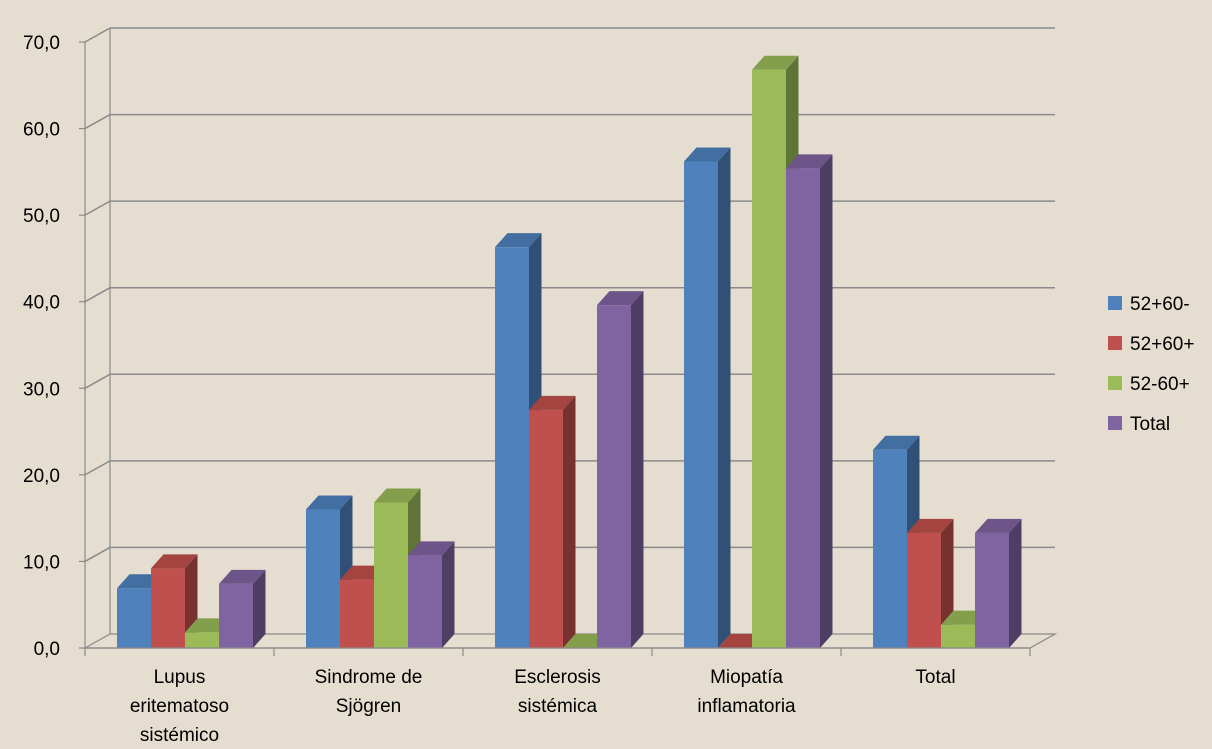 This screenshot has width=1212, height=749. I want to click on y-tick-label: 60,0, so click(41, 130).